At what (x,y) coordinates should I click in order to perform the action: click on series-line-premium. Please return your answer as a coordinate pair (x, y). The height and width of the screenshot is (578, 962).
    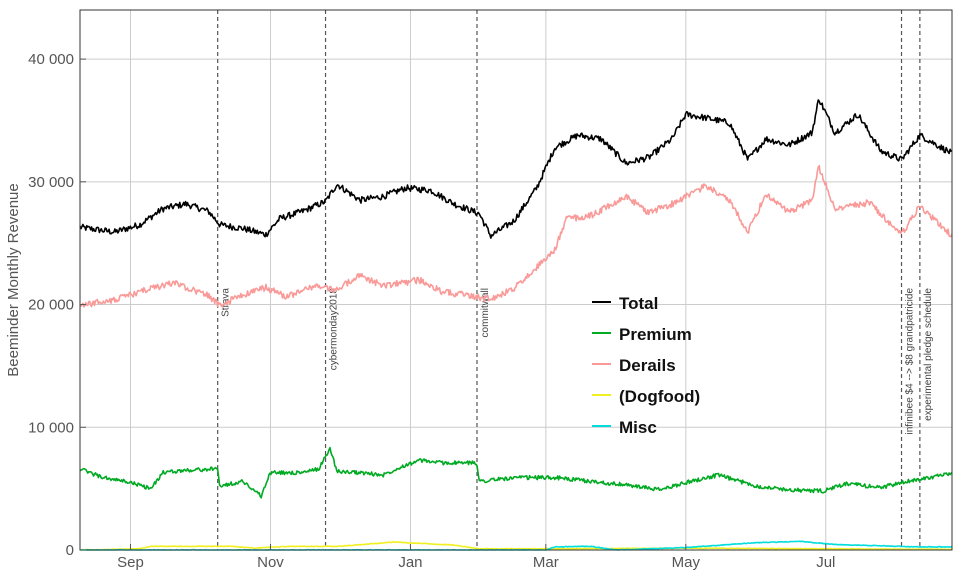
    Looking at the image, I should click on (516, 472).